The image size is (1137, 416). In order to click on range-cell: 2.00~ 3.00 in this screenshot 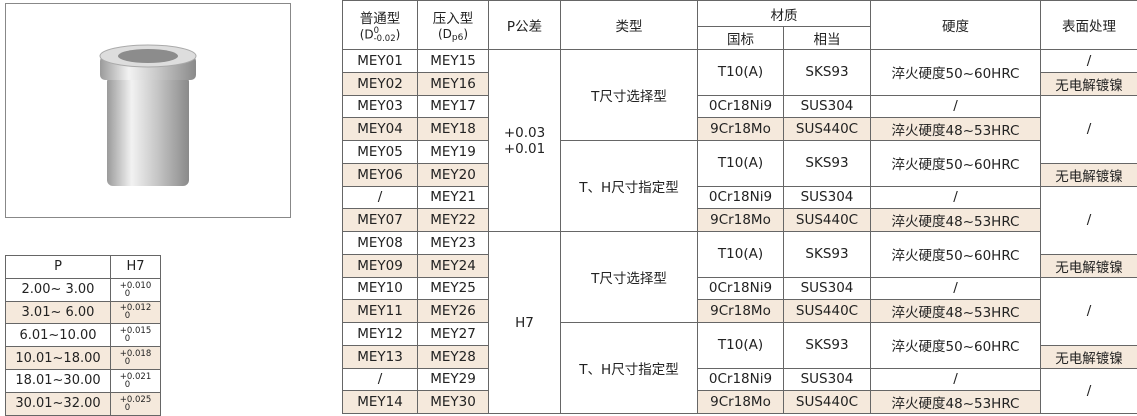, I will do `click(58, 289)`.